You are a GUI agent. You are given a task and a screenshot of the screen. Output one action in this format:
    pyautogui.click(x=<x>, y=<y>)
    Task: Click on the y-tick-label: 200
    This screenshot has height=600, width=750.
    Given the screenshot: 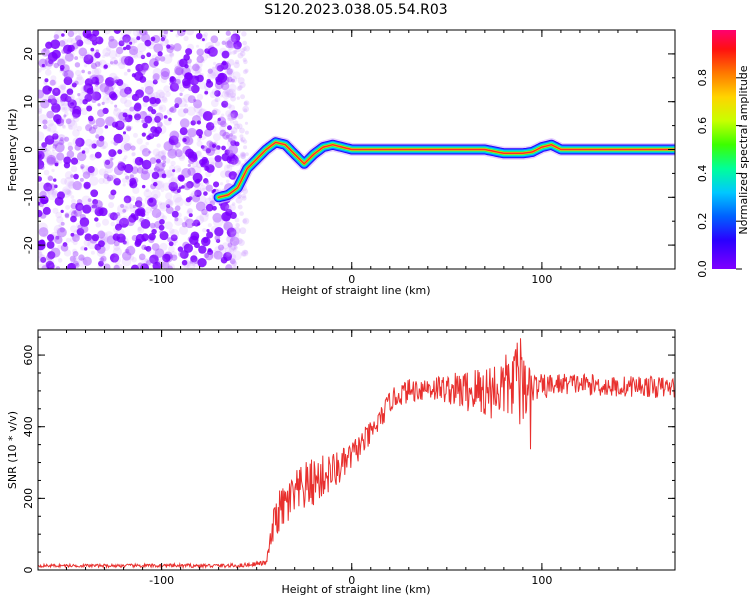 What is the action you would take?
    pyautogui.click(x=28, y=498)
    